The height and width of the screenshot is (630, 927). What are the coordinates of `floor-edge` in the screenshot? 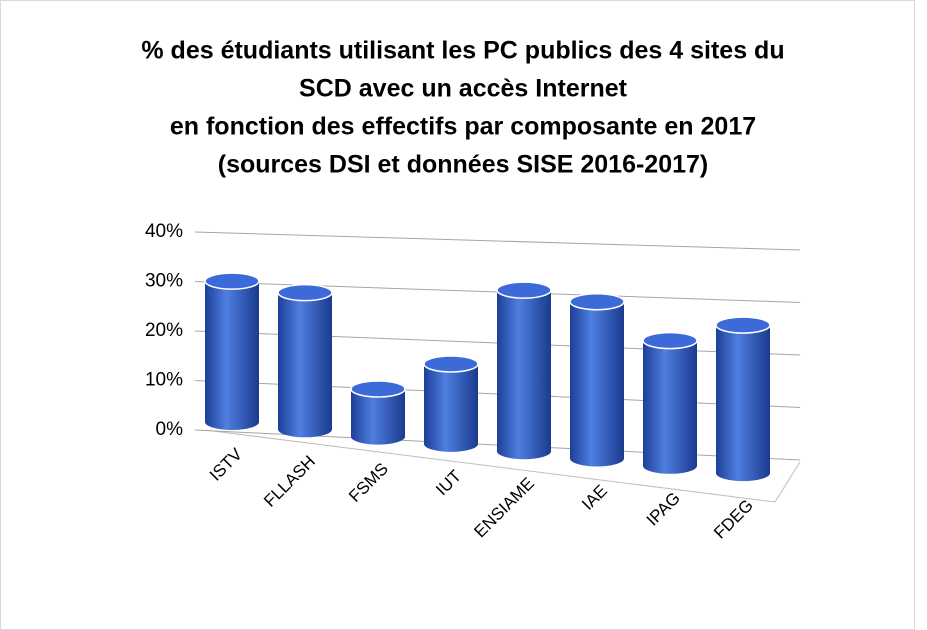 It's located at (502, 466).